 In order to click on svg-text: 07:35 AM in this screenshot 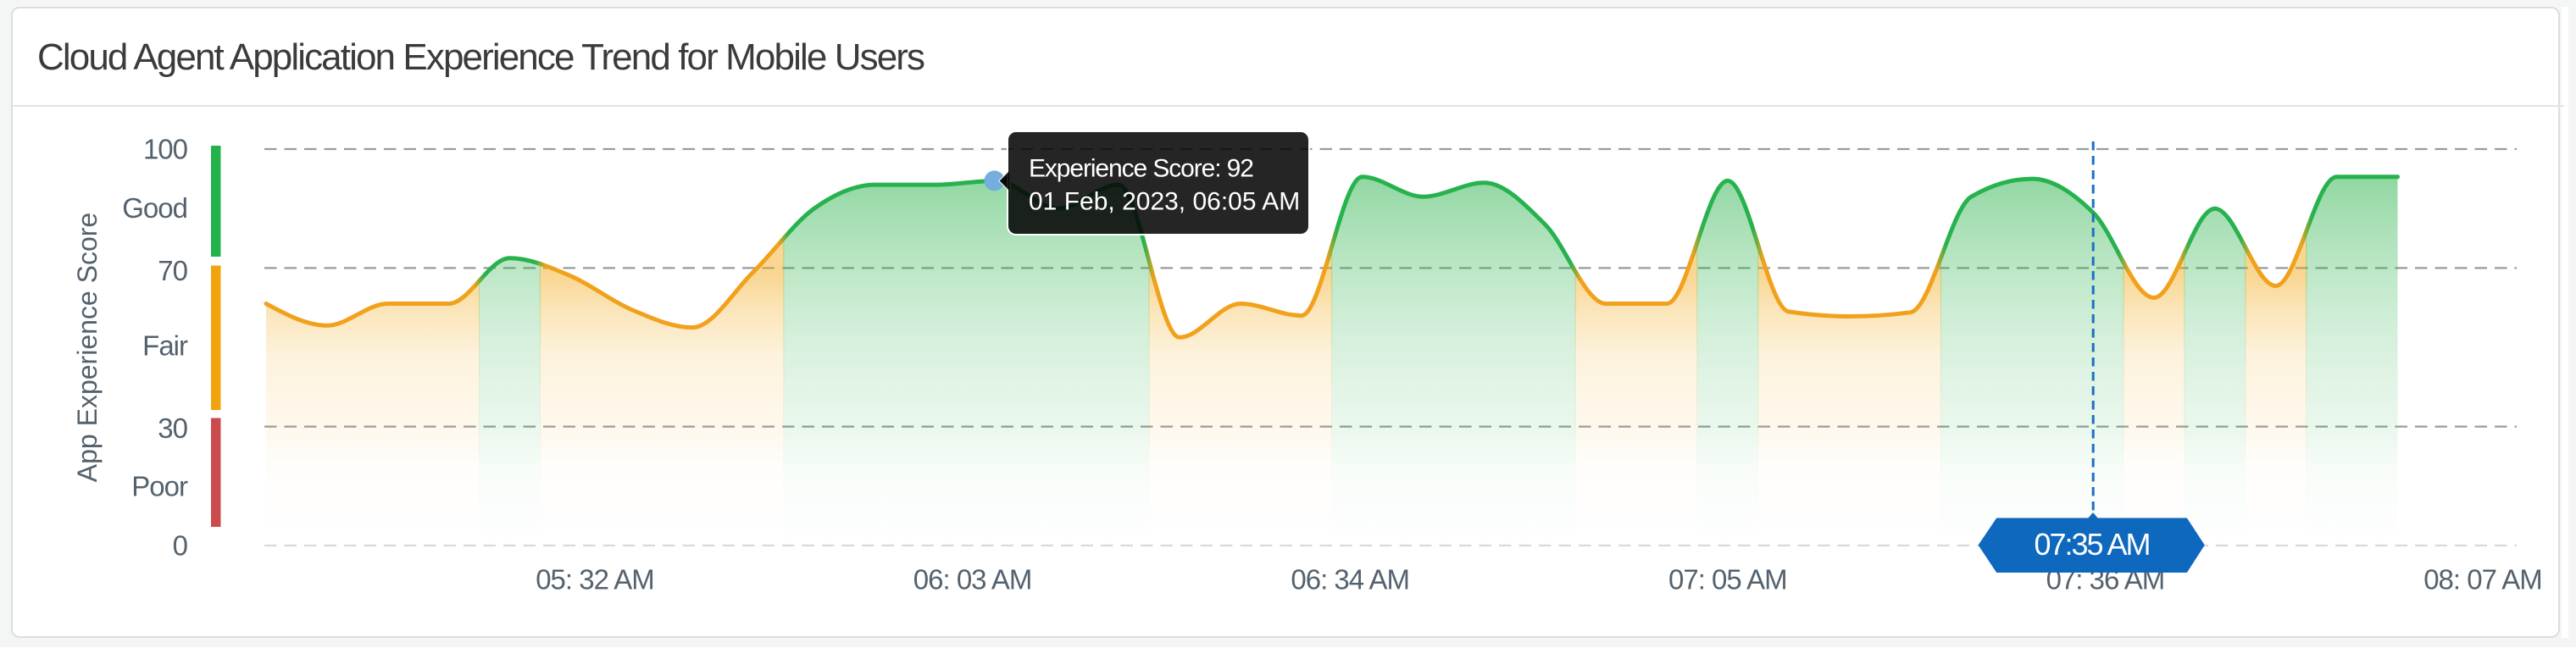, I will do `click(2091, 544)`.